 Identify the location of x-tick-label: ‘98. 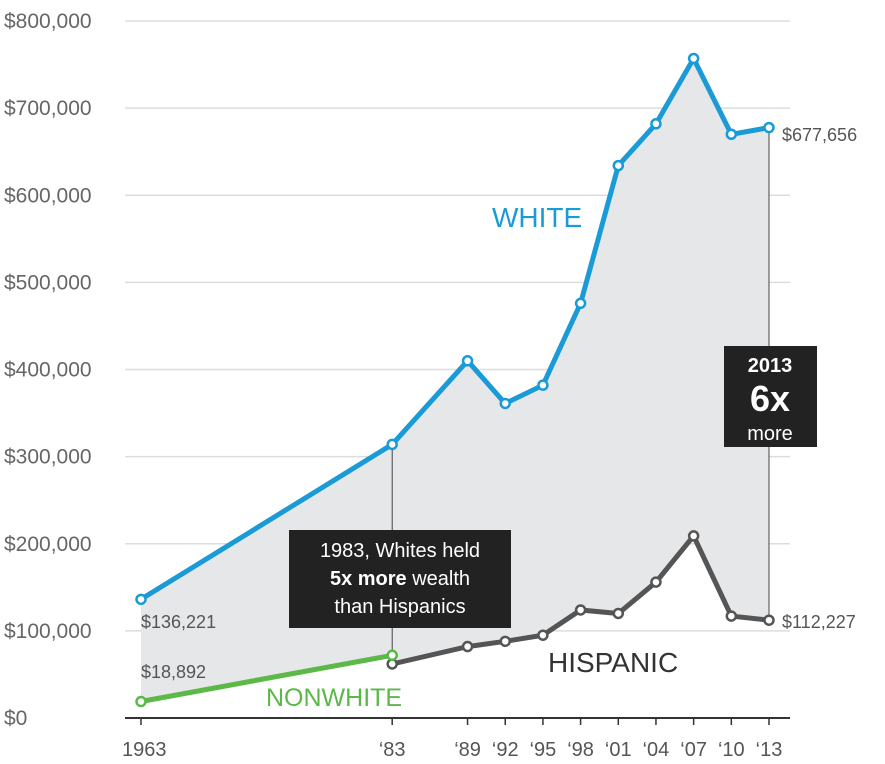
(580, 750).